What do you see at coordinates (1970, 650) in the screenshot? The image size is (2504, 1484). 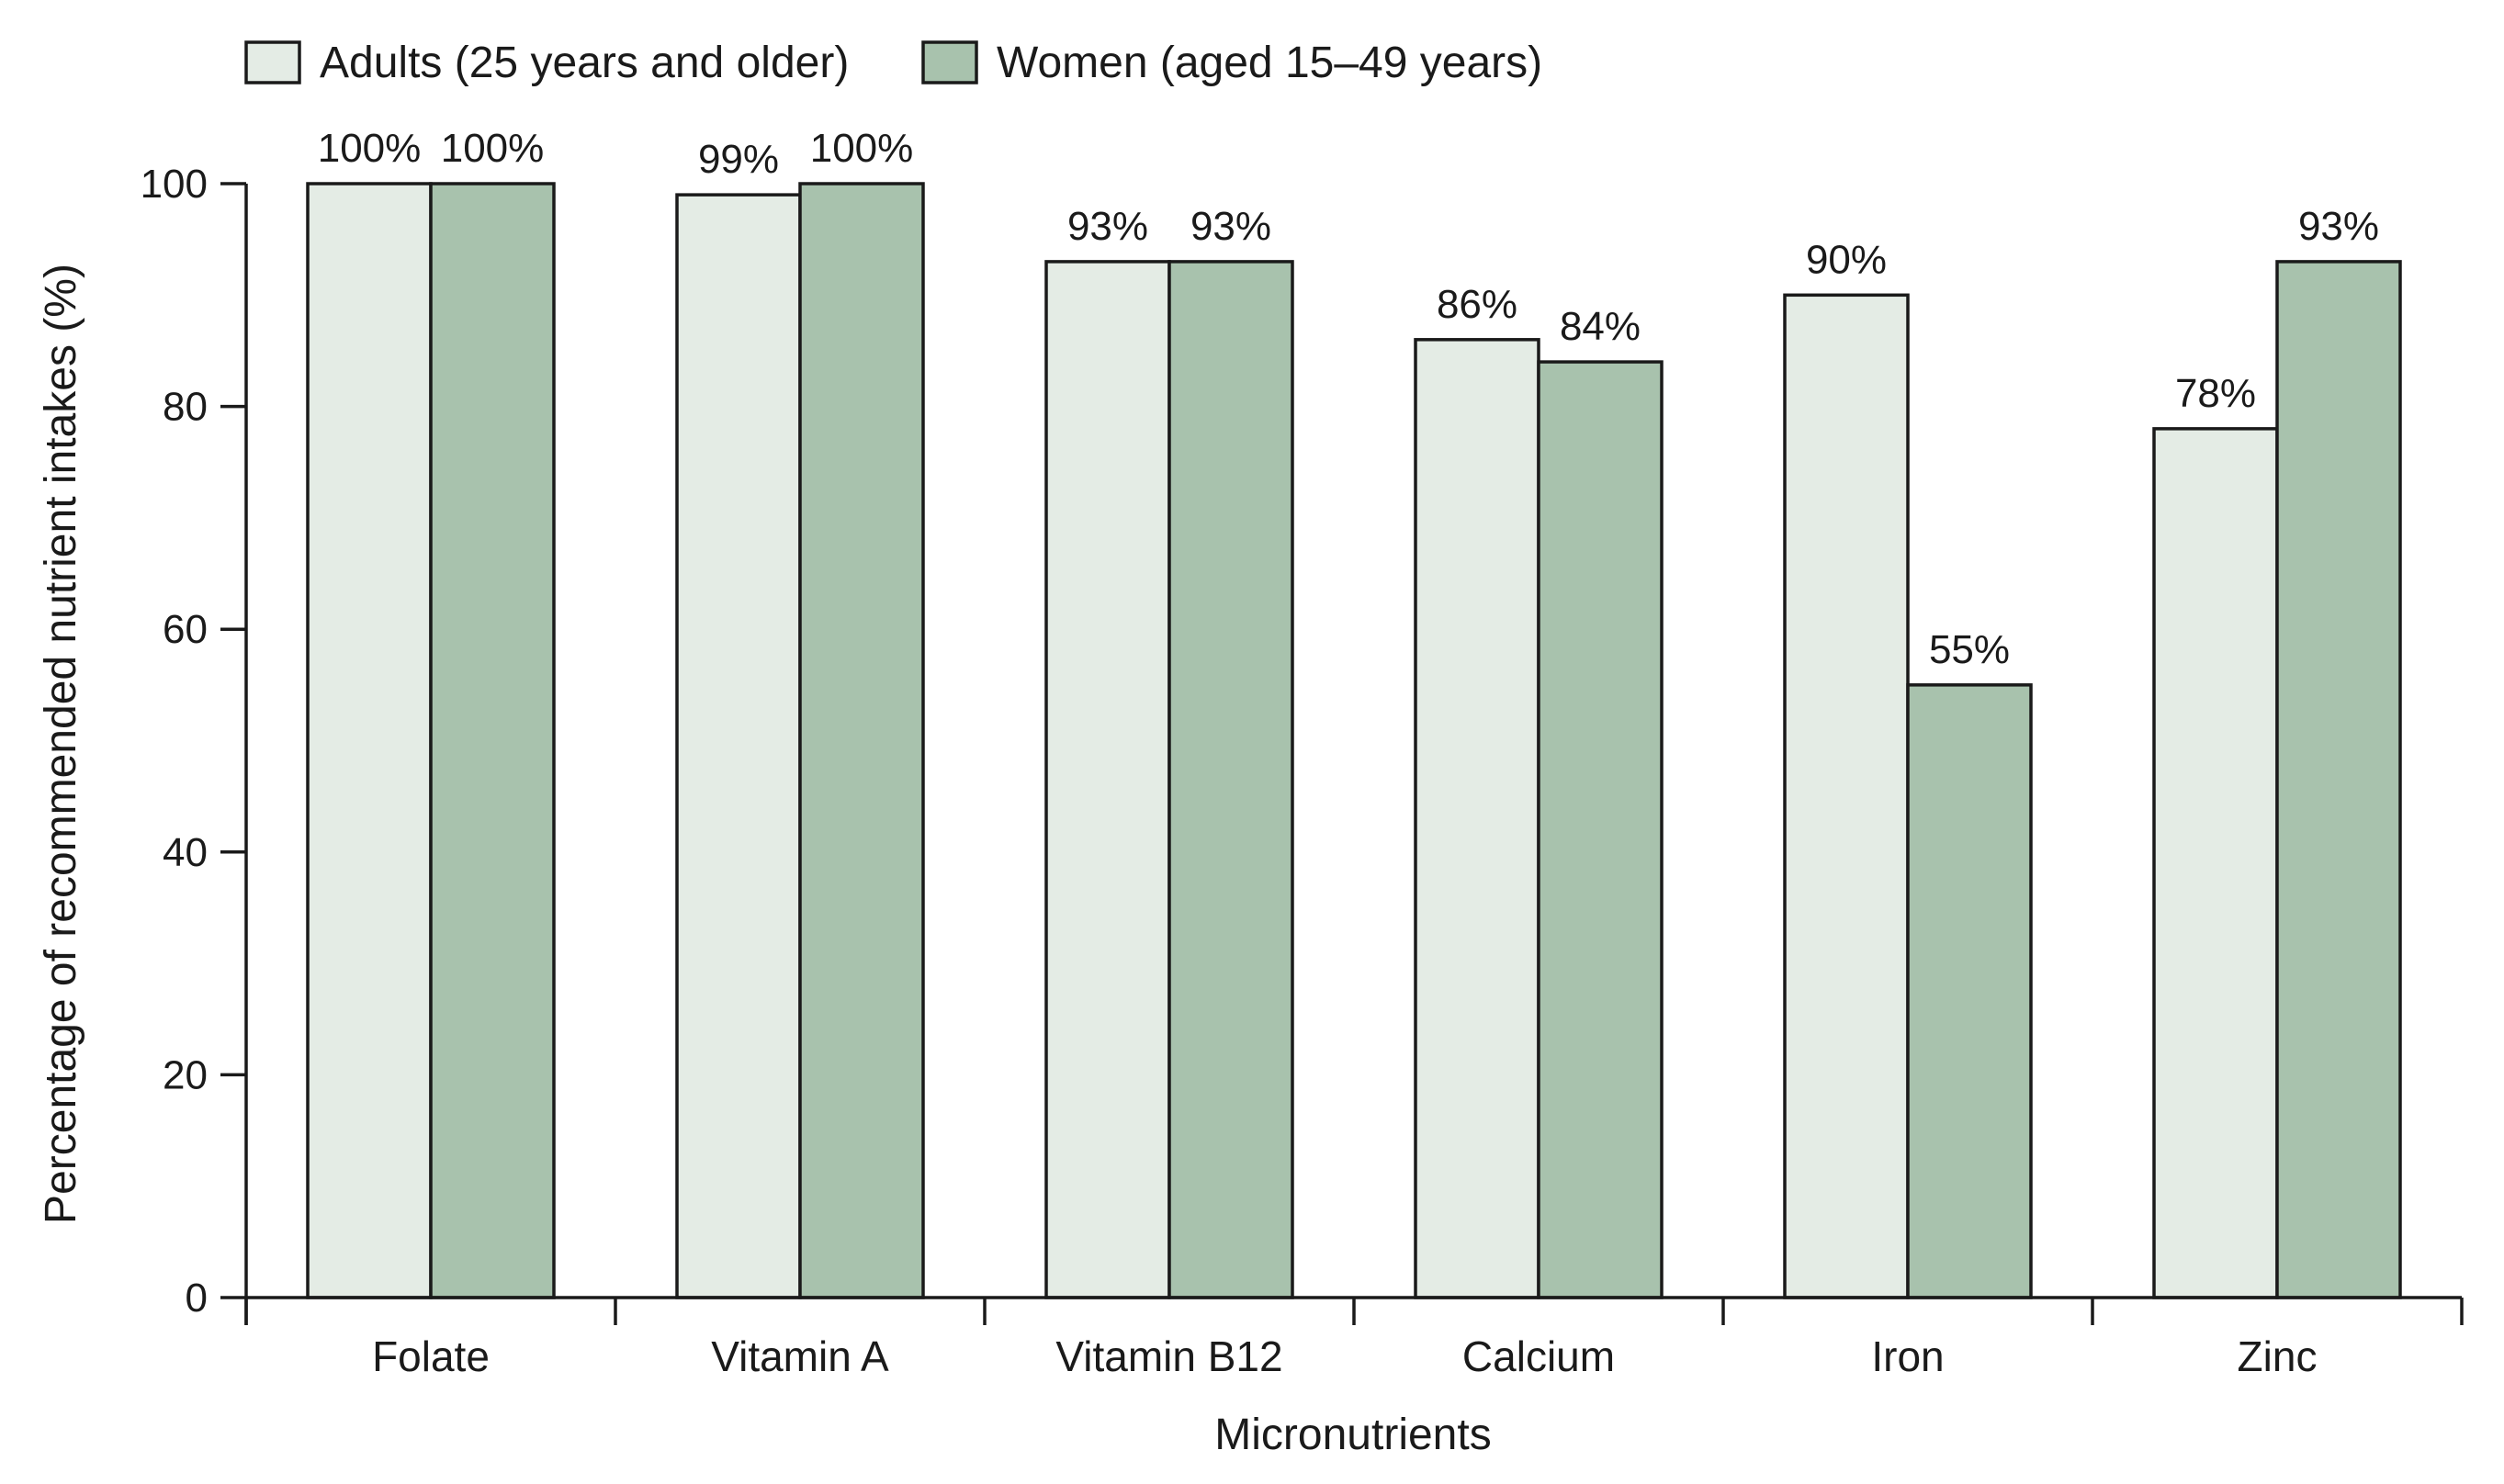 I see `data-label: 55%` at bounding box center [1970, 650].